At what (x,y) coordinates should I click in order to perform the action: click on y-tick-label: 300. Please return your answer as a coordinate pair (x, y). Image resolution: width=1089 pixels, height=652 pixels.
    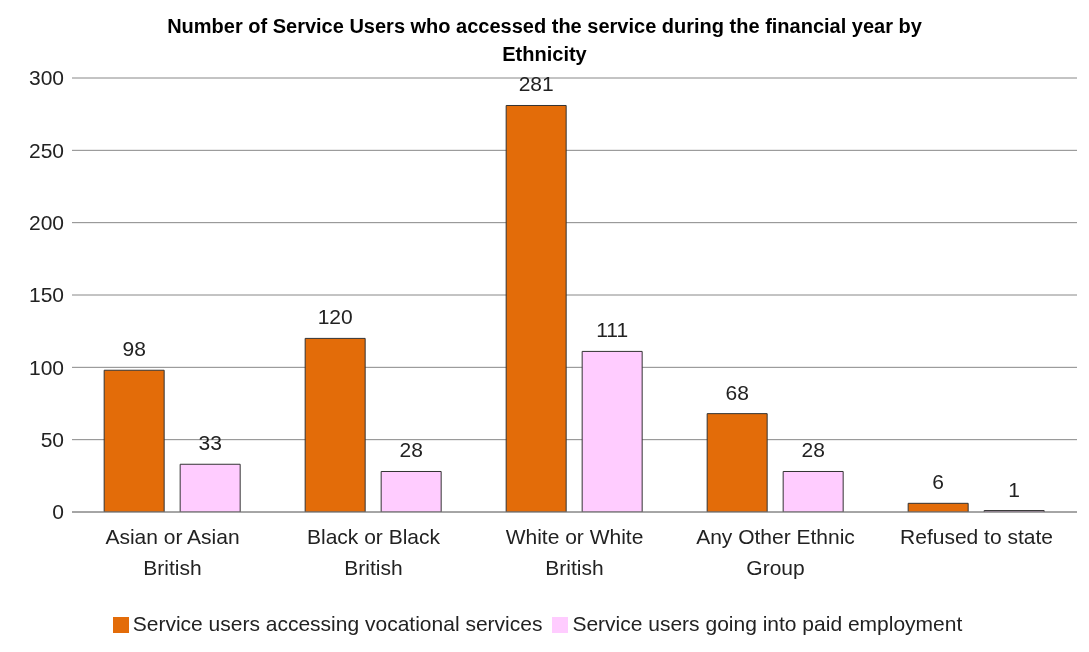
    Looking at the image, I should click on (46, 78).